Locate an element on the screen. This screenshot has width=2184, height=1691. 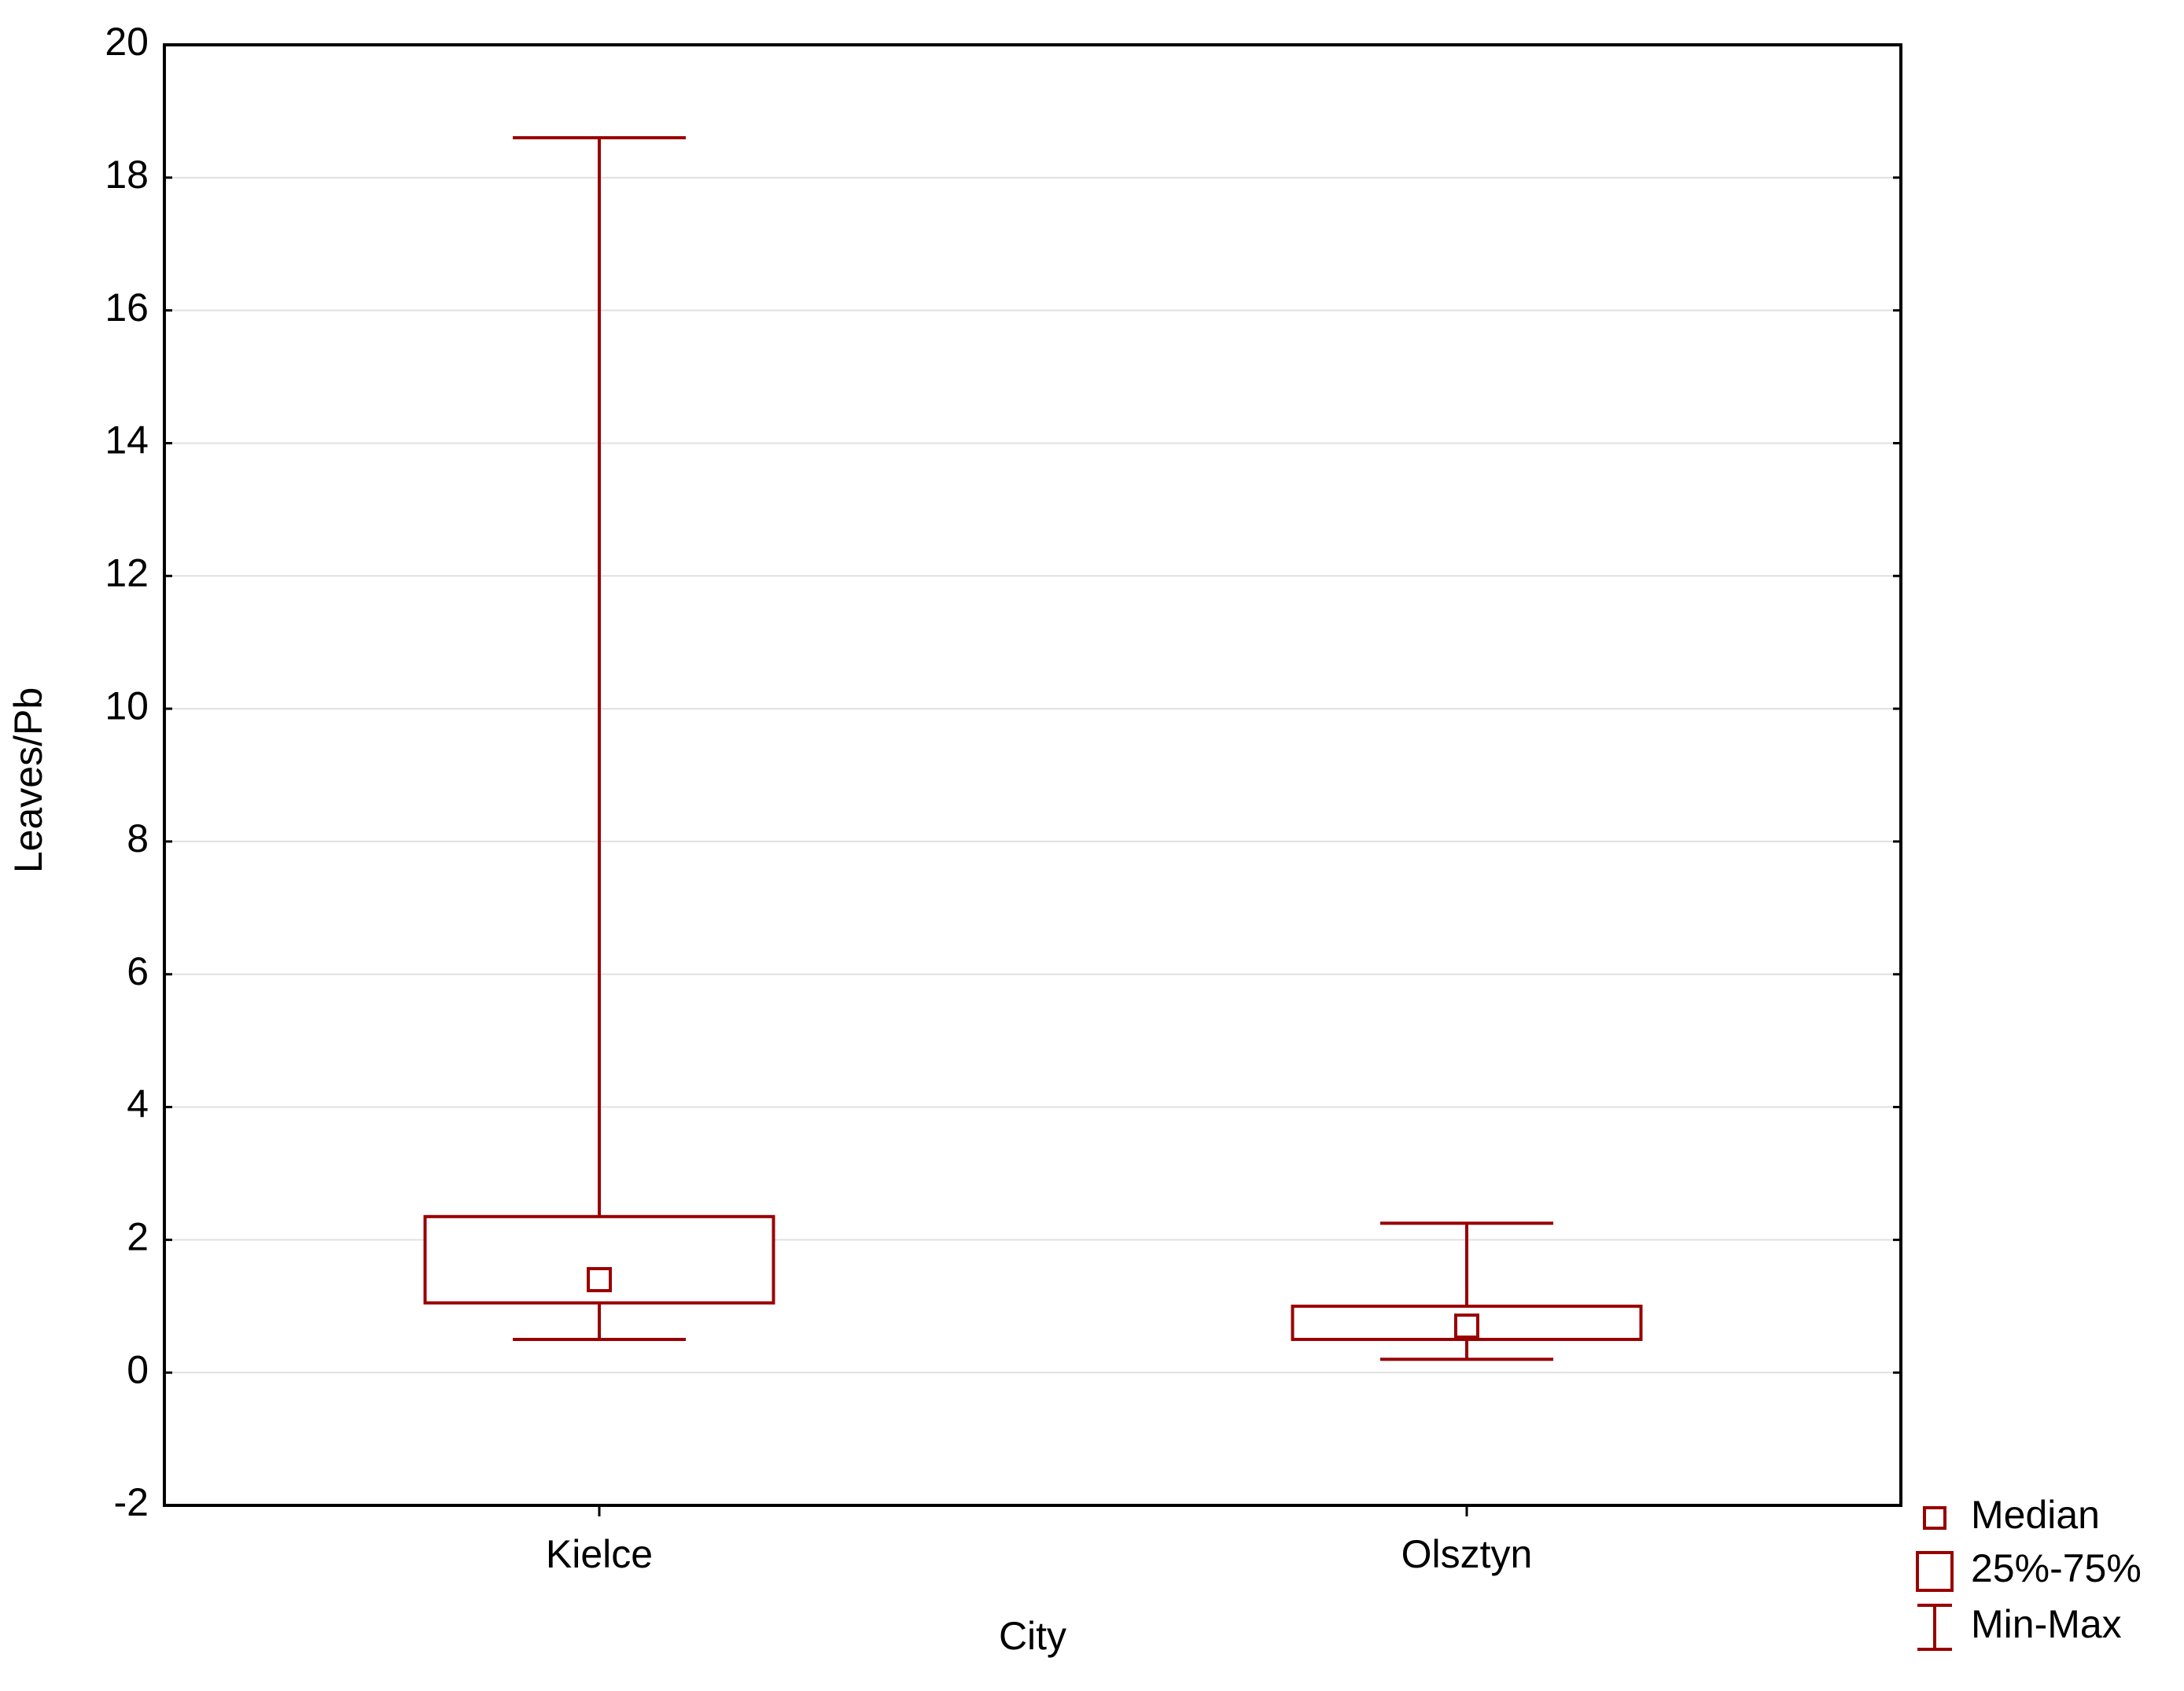
x-axis-label: City is located at coordinates (1032, 1636).